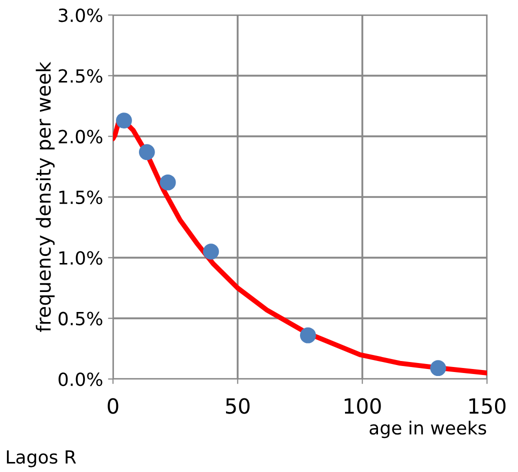 This screenshot has height=472, width=518. Describe the element at coordinates (80, 137) in the screenshot. I see `y-tick-label: 2.0%` at that location.